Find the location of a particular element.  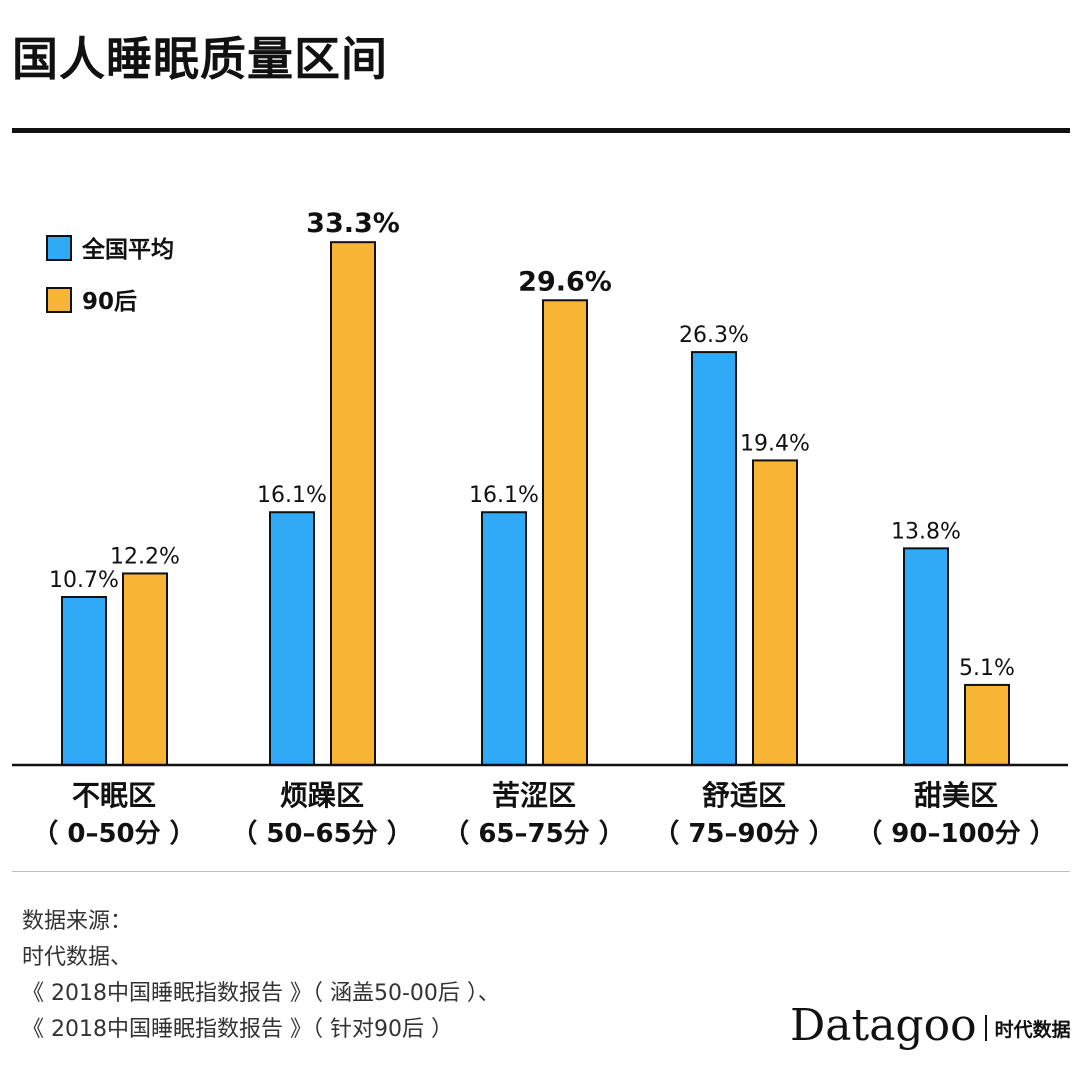

source-line: 《 2018中国睡眠指数报告 》（ 针对90后 ） is located at coordinates (237, 1029).